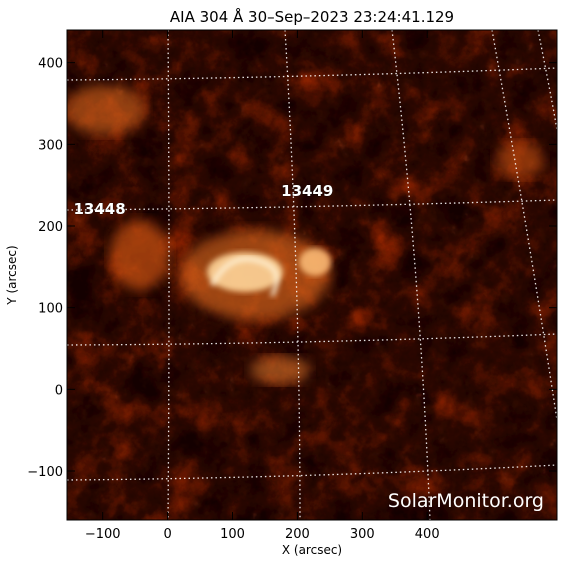  I want to click on y-tick-label: 300, so click(50, 145).